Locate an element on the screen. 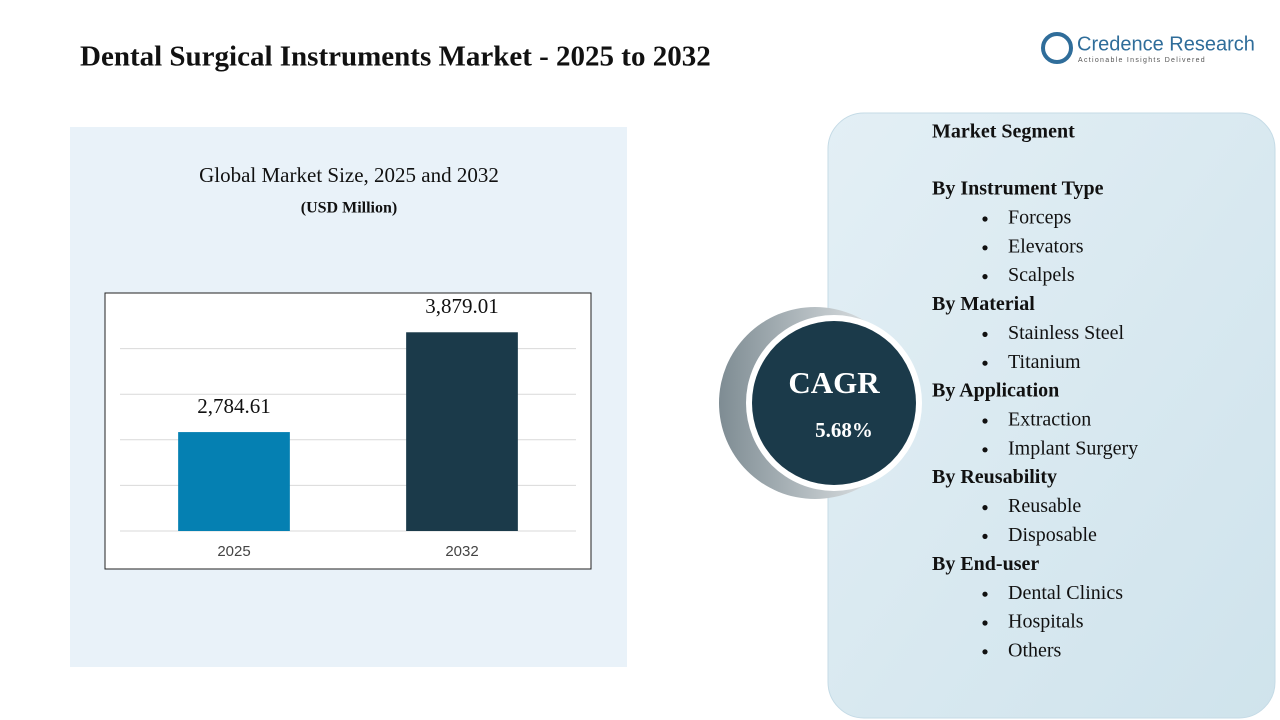 Image resolution: width=1280 pixels, height=720 pixels. segment-group: By Reusability is located at coordinates (994, 477).